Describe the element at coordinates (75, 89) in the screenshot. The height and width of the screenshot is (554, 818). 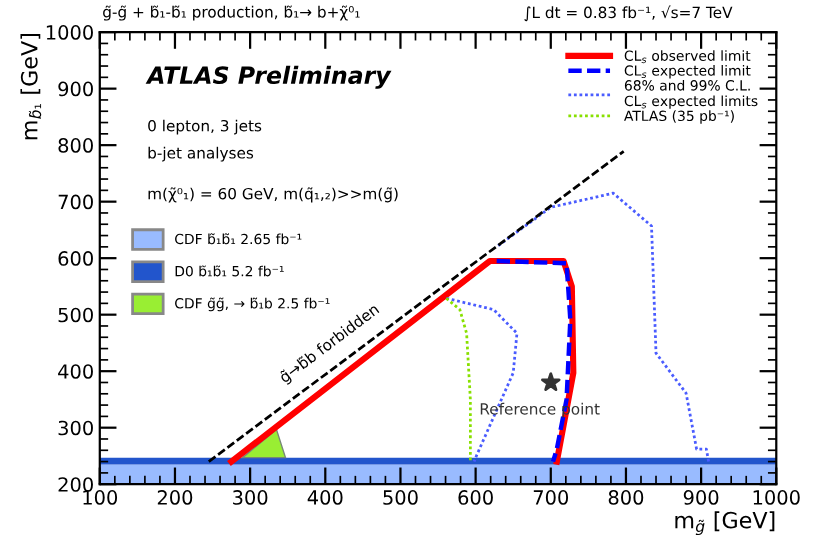
I see `y-tick-label: 900` at that location.